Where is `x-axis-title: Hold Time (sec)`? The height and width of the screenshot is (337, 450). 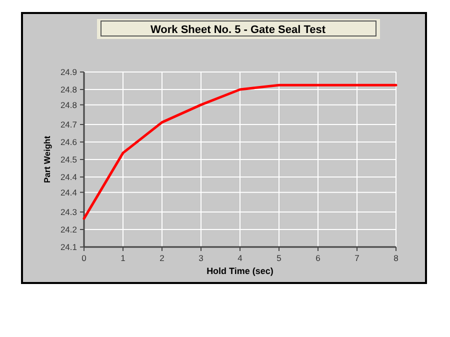
x-axis-title: Hold Time (sec) is located at coordinates (240, 271).